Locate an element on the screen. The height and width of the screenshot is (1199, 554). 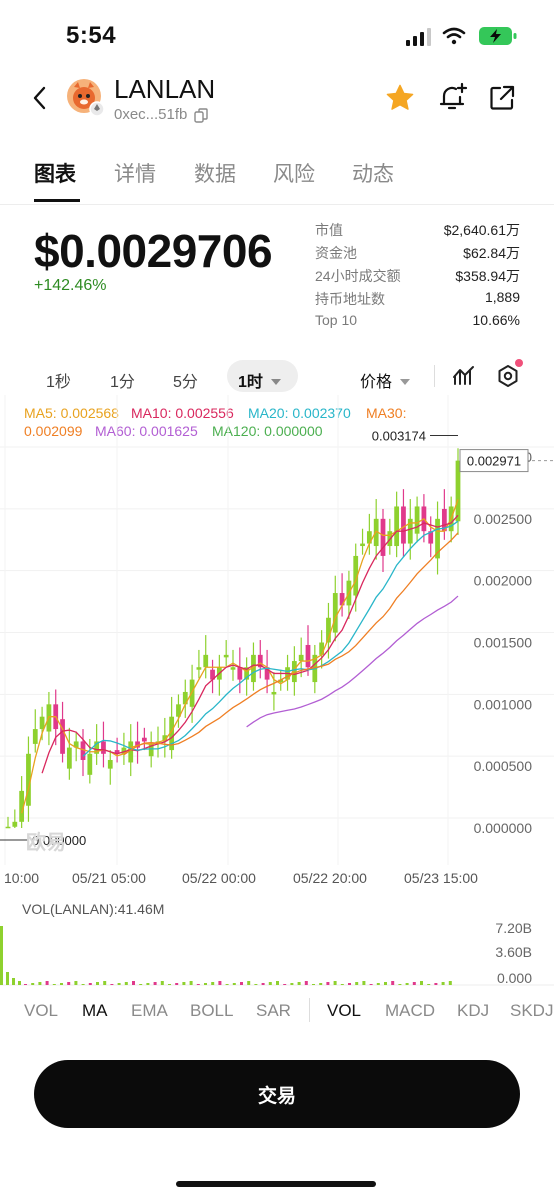
indicator-ema: EMA is located at coordinates (149, 1010).